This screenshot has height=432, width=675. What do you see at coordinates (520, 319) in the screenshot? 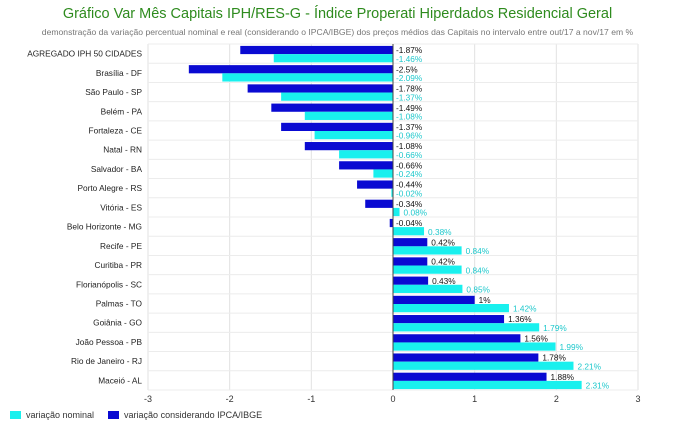
I see `data-label-real: 1.36%` at bounding box center [520, 319].